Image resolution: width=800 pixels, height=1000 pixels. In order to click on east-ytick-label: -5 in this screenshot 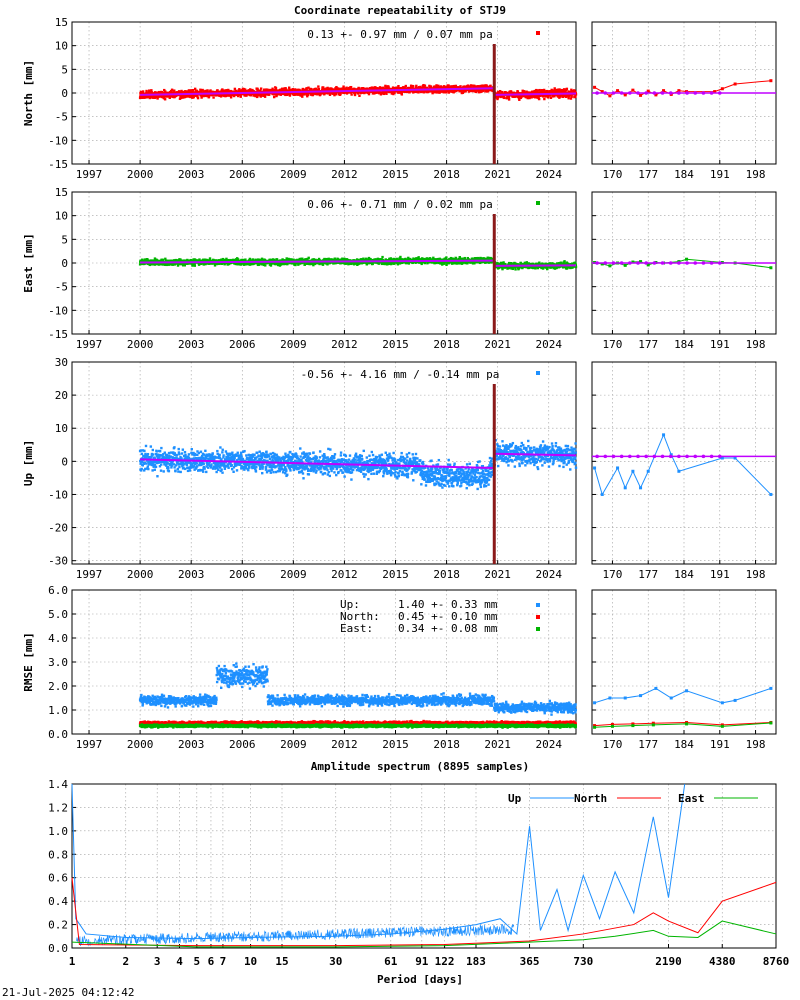, I will do `click(61, 287)`.